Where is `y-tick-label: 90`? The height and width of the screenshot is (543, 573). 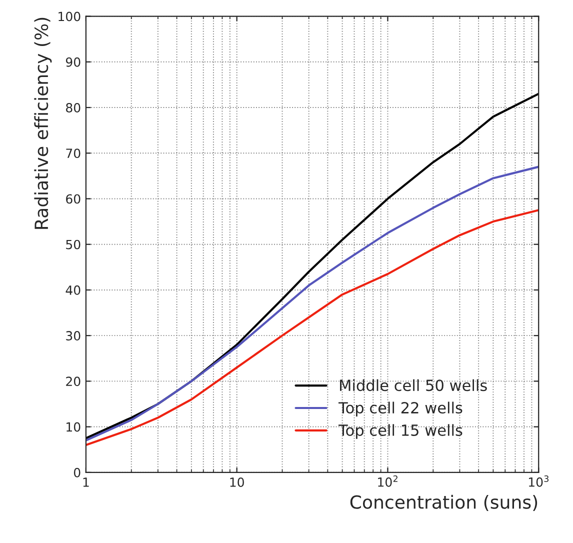 y-tick-label: 90 is located at coordinates (73, 62).